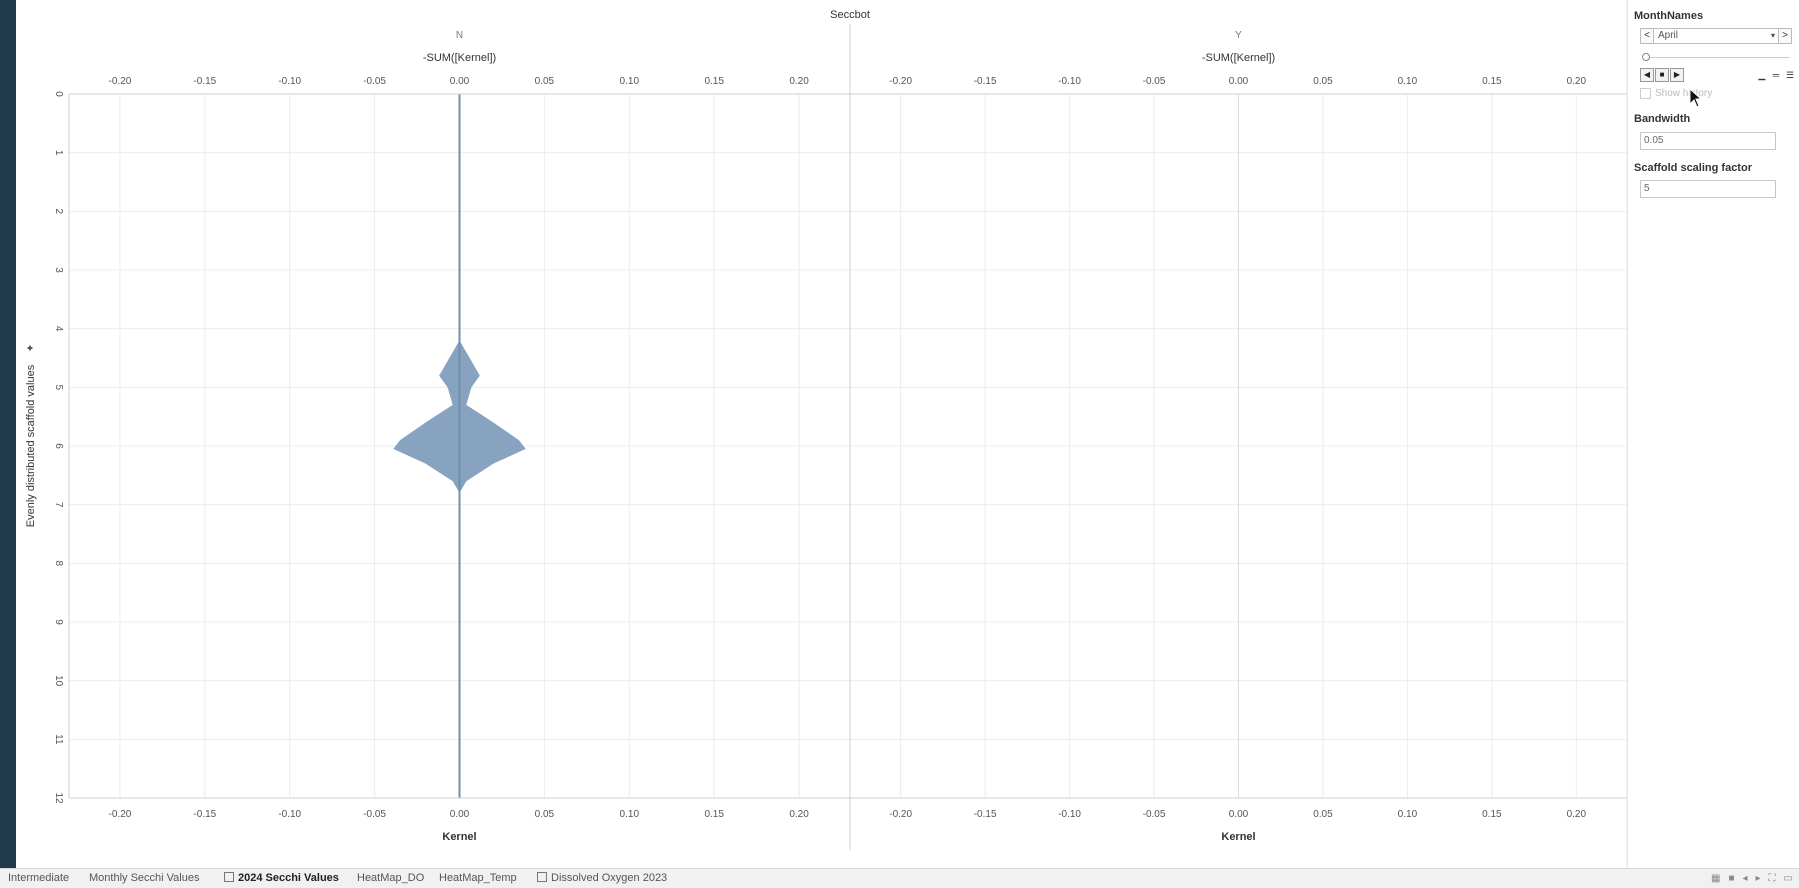 The image size is (1799, 888). Describe the element at coordinates (144, 878) in the screenshot. I see `tab-monthly-secchi-values: Monthly Secchi Values` at that location.